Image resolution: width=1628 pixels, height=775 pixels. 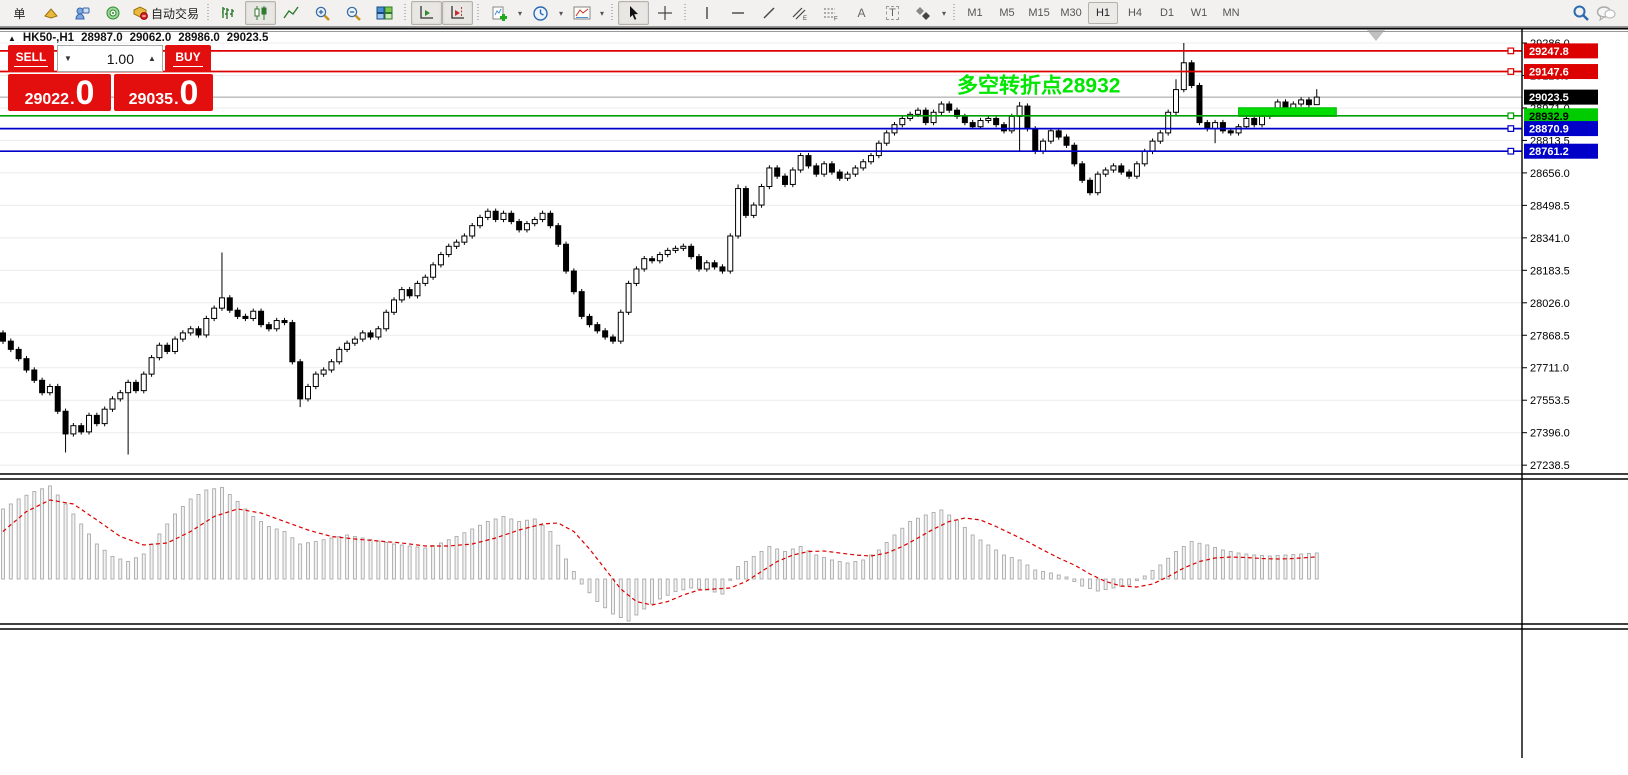 I want to click on trend-annotation-text: 多空转折点28932, so click(x=1038, y=86).